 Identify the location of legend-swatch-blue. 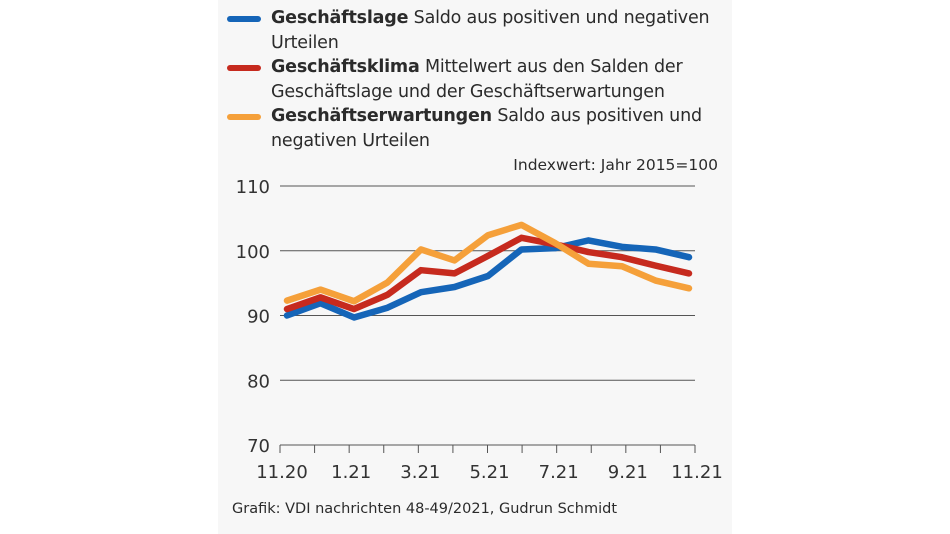
(244, 19).